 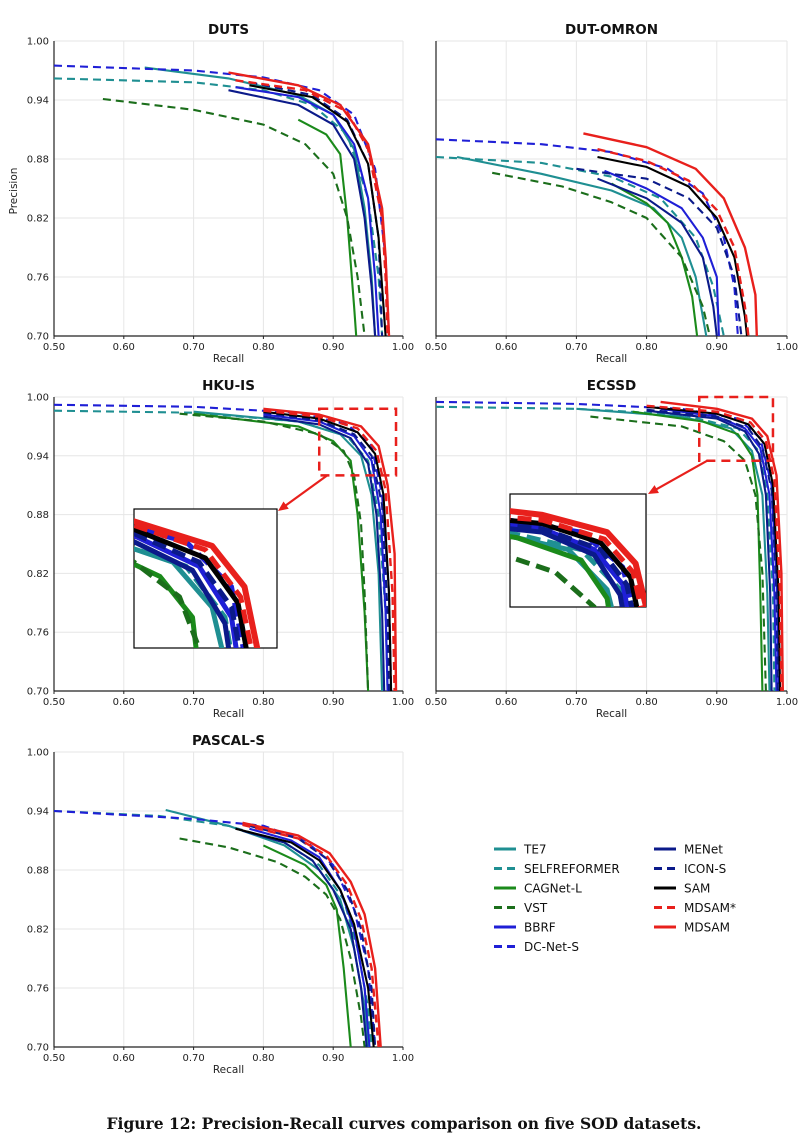 I want to click on chart-panel-ecssd: 0.50 0.60 0.70 0.80 0.90 1.00 ECSSD Recall, so click(x=611, y=549).